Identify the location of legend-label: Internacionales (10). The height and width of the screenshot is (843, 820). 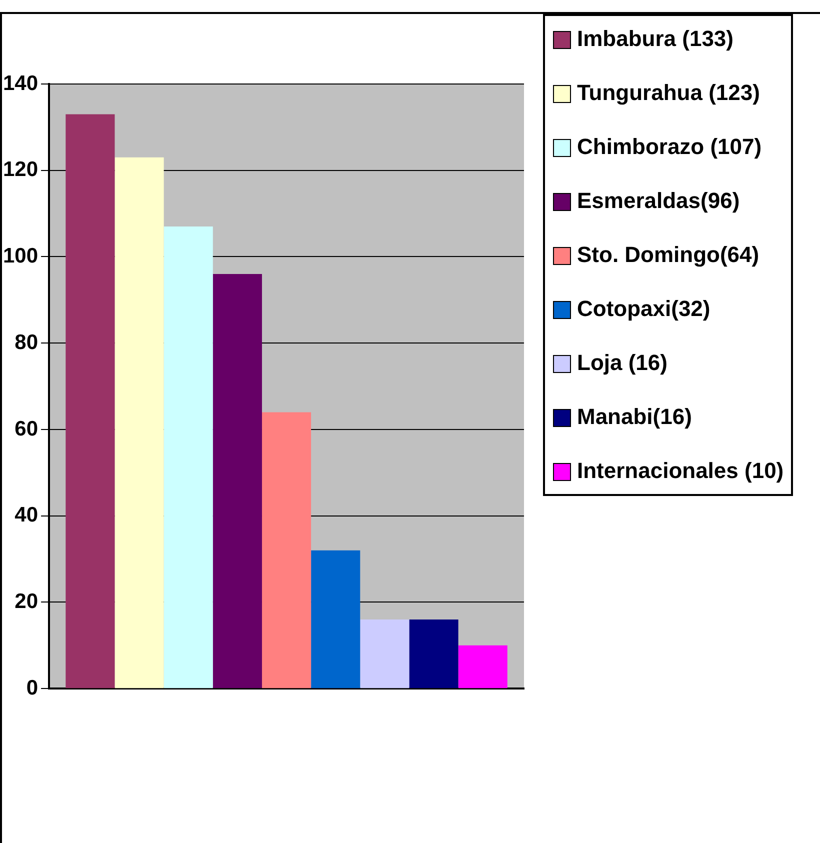
(680, 471).